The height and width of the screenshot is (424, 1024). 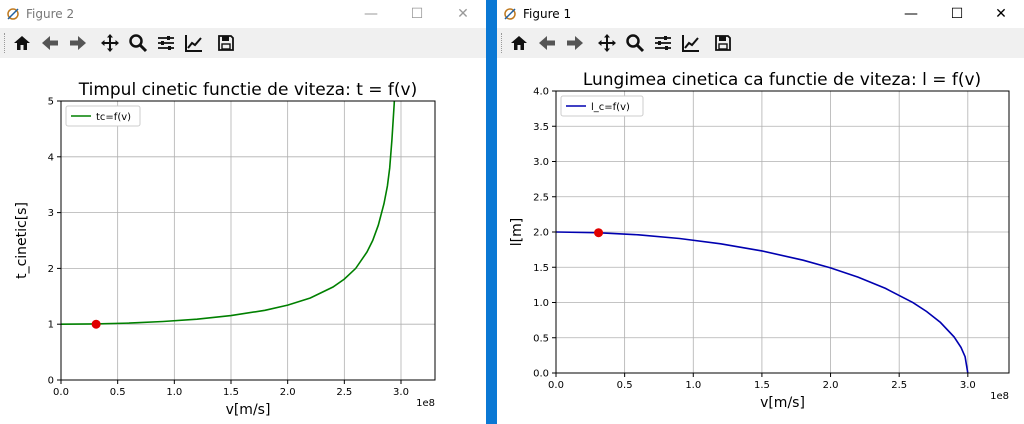 I want to click on sliders-icon, so click(x=166, y=43).